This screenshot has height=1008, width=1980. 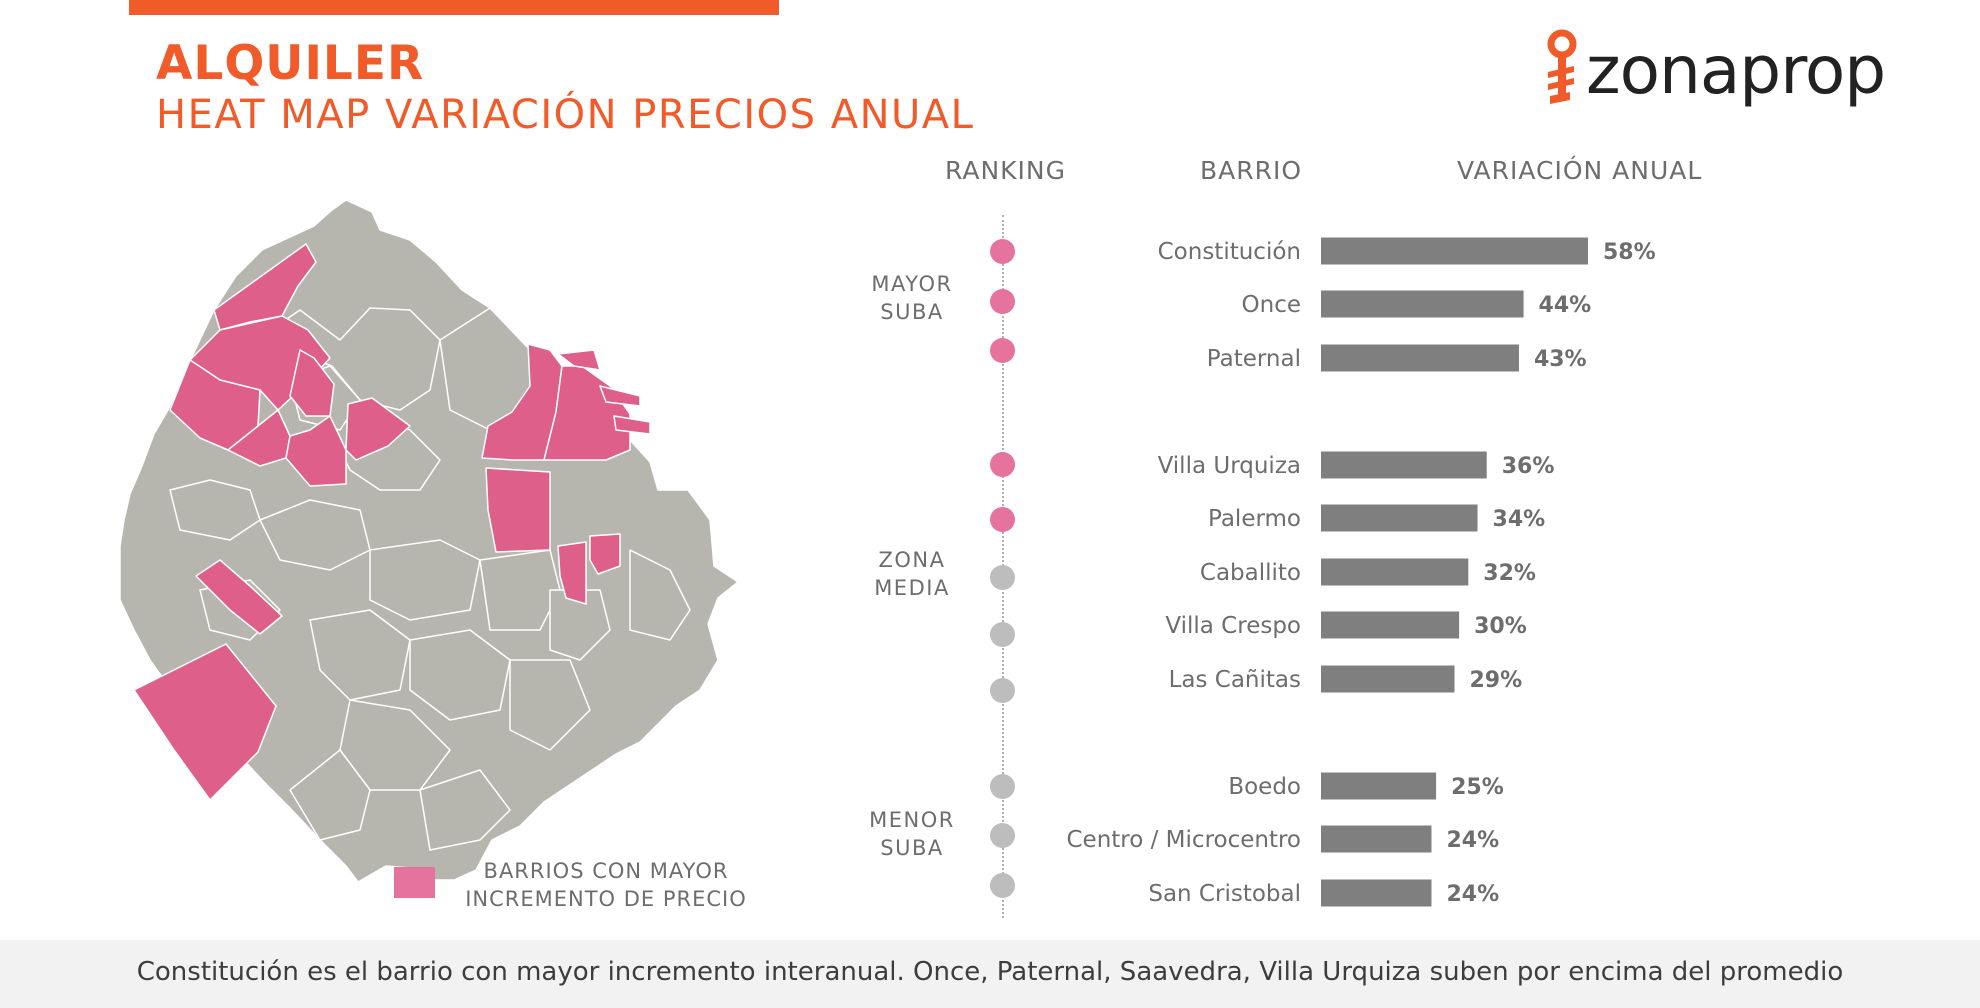 I want to click on bar-value-label: 44%, so click(x=1565, y=305).